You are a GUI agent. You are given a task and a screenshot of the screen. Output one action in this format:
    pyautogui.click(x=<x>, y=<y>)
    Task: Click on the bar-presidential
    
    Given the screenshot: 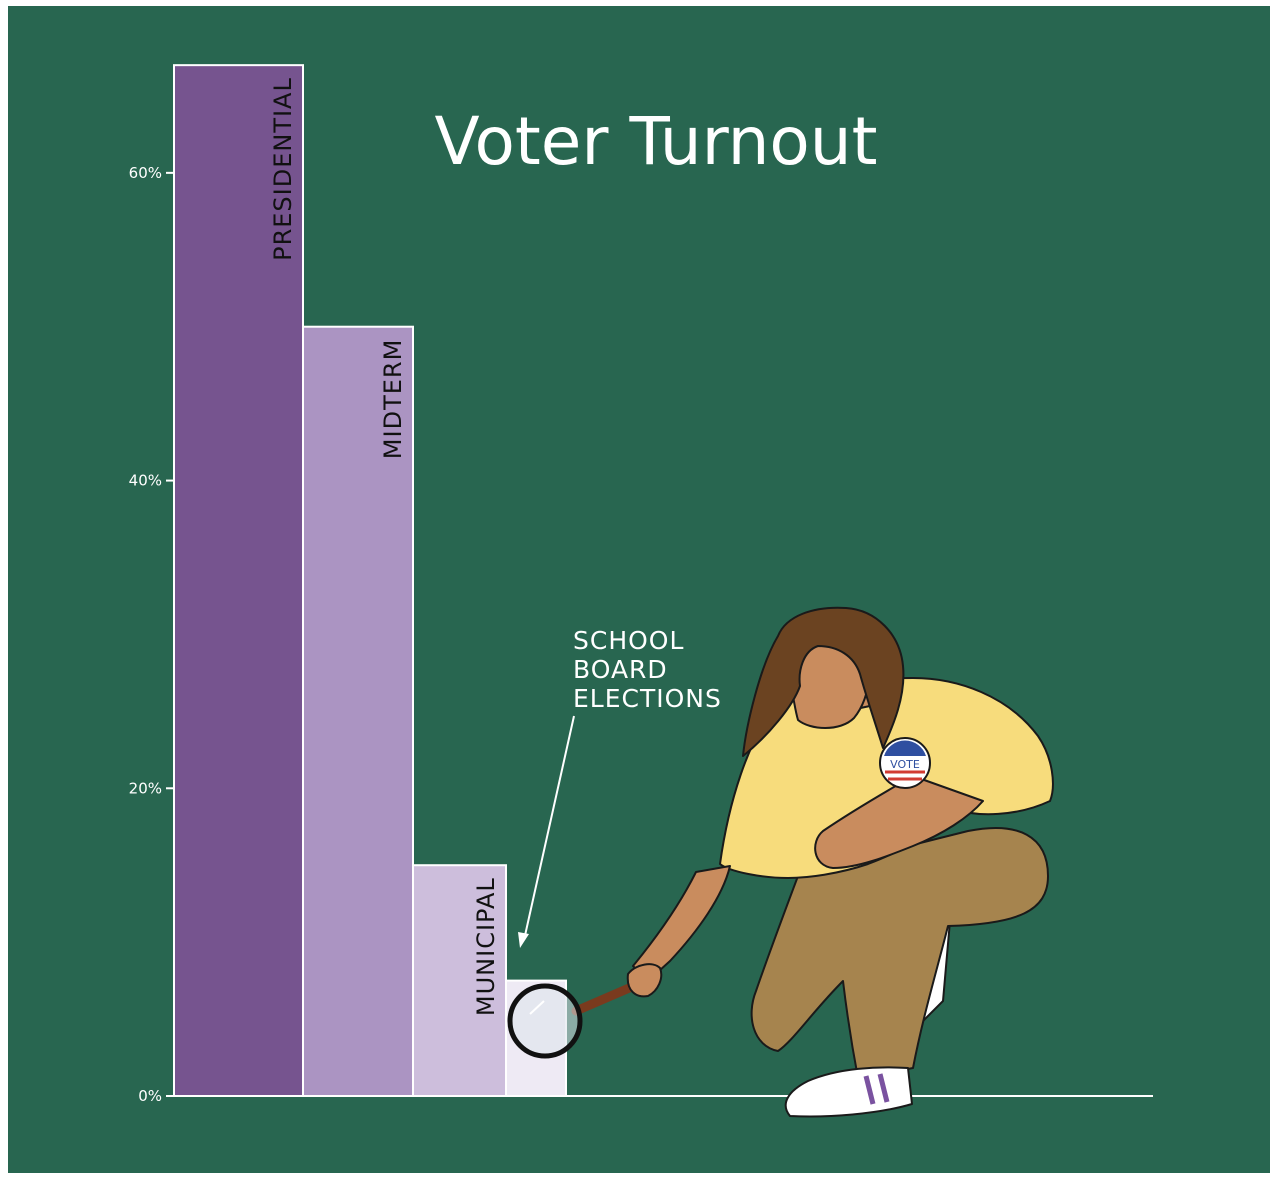 What is the action you would take?
    pyautogui.click(x=238, y=581)
    